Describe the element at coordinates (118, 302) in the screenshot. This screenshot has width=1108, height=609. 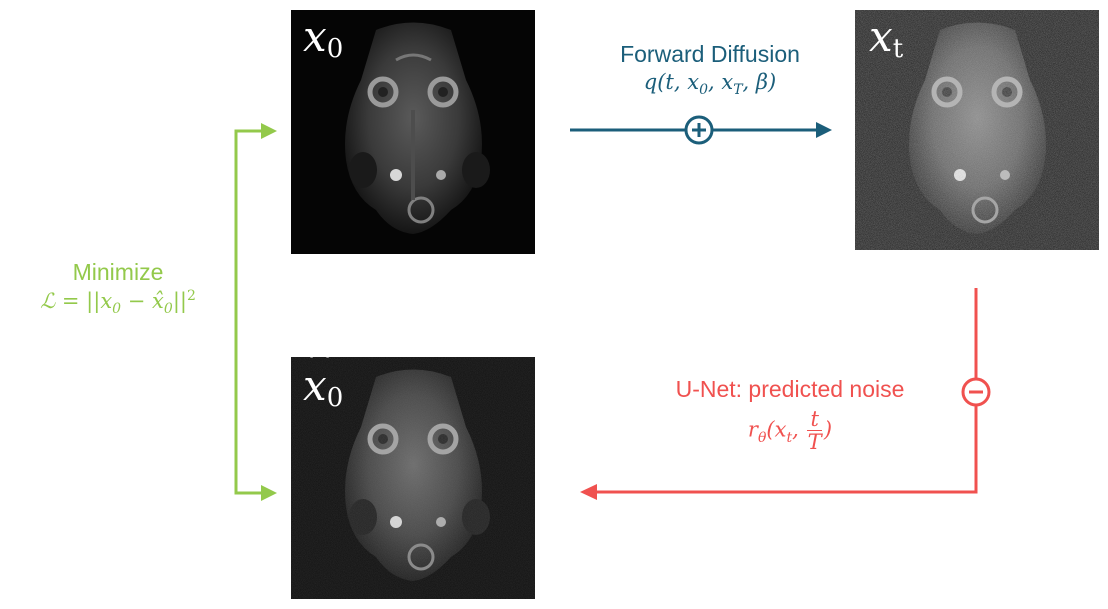
I see `loss-formula: ℒ = ||x0 − x̂0||2` at that location.